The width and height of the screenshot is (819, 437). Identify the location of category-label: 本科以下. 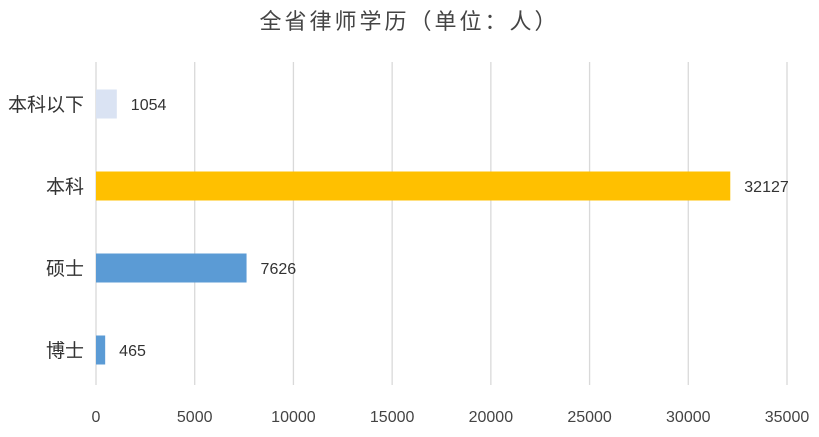
(46, 105).